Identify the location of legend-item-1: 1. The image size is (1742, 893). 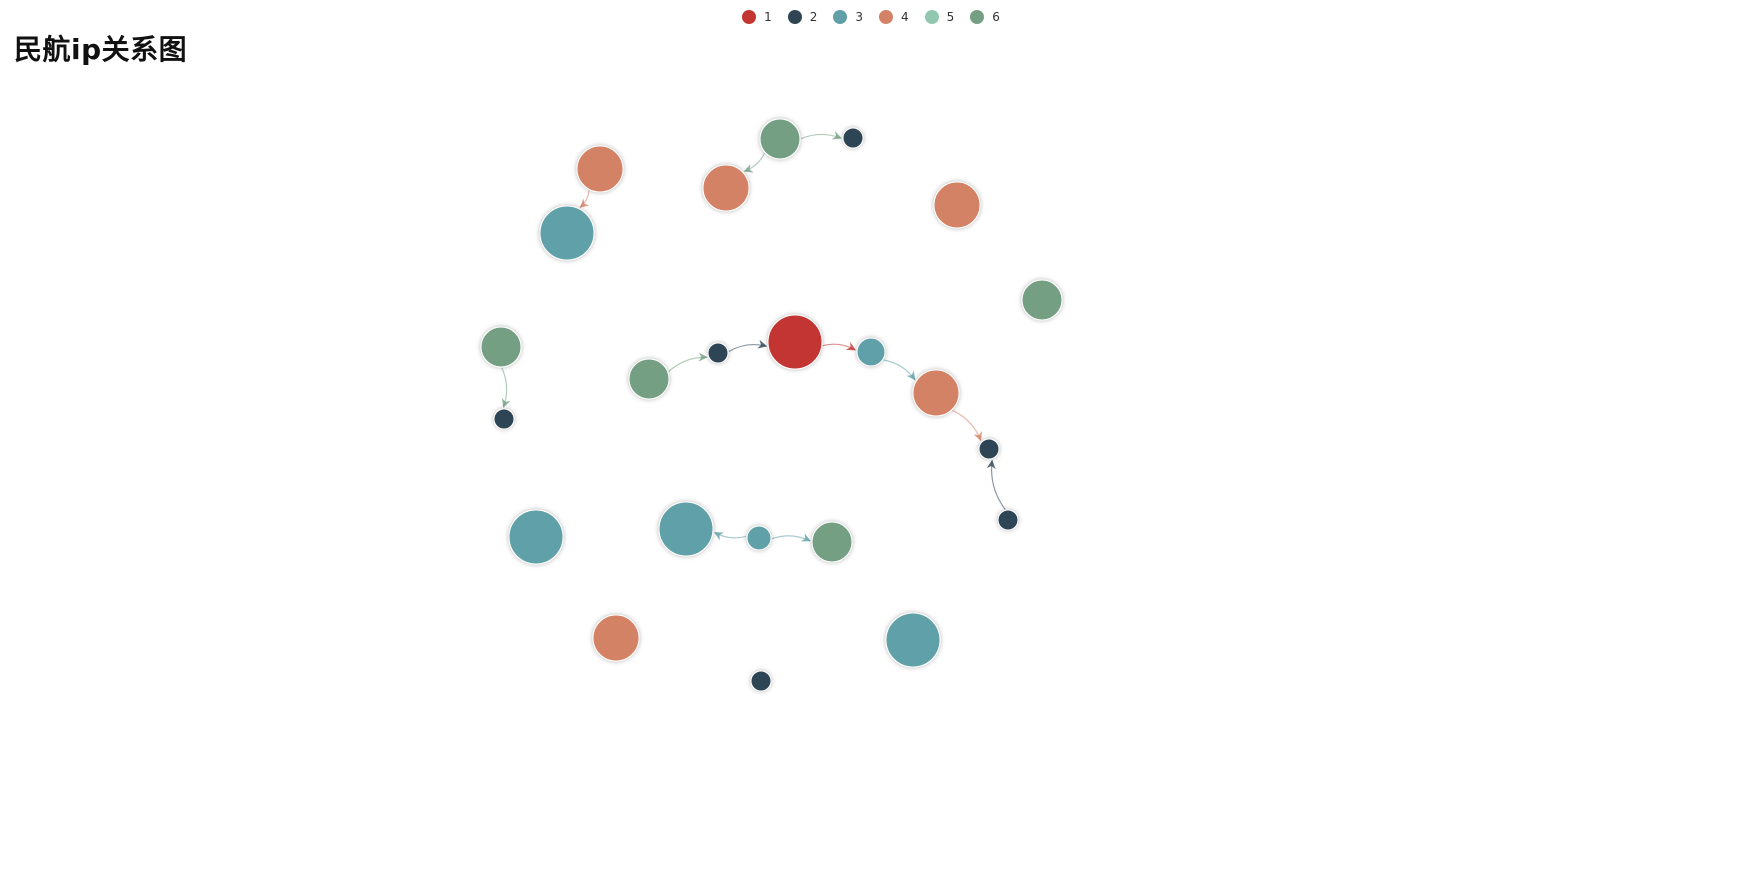
(757, 17).